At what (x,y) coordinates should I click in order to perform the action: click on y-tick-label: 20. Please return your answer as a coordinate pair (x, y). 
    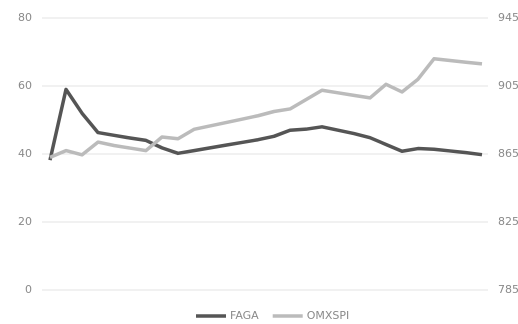
    Looking at the image, I should click on (25, 221).